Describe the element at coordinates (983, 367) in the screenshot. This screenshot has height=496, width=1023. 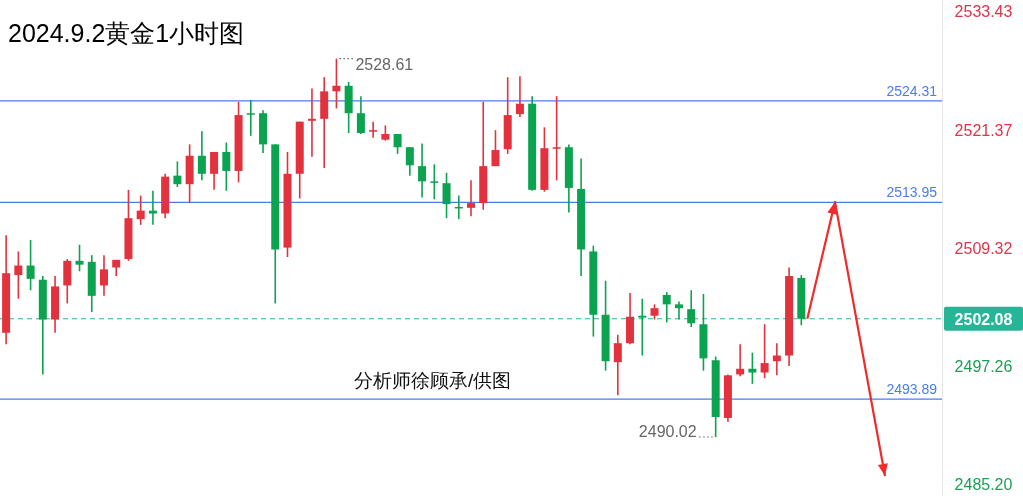
I see `y-tick-label: 2497.26` at that location.